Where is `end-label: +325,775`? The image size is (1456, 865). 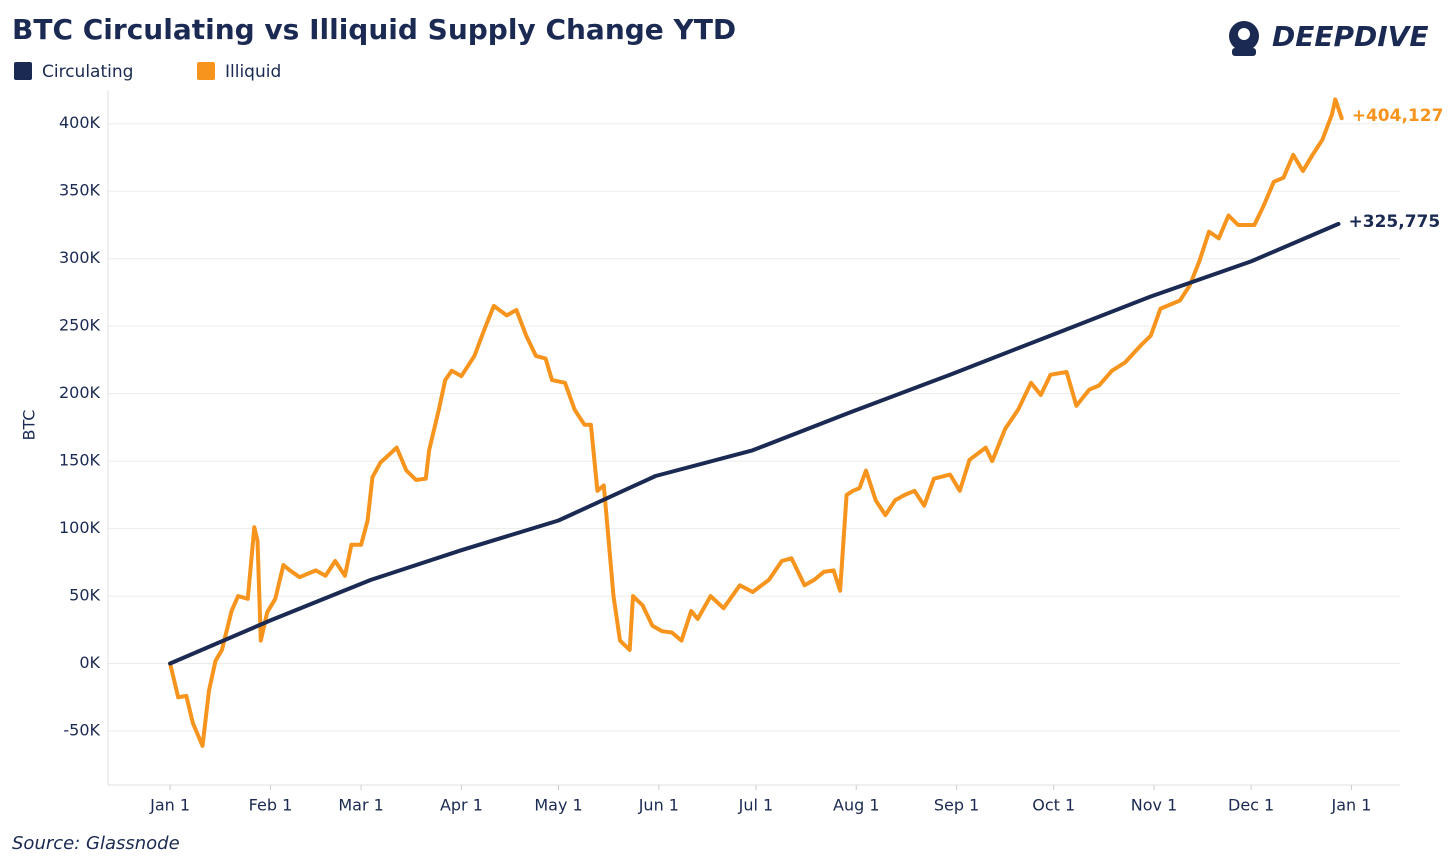
end-label: +325,775 is located at coordinates (1395, 222).